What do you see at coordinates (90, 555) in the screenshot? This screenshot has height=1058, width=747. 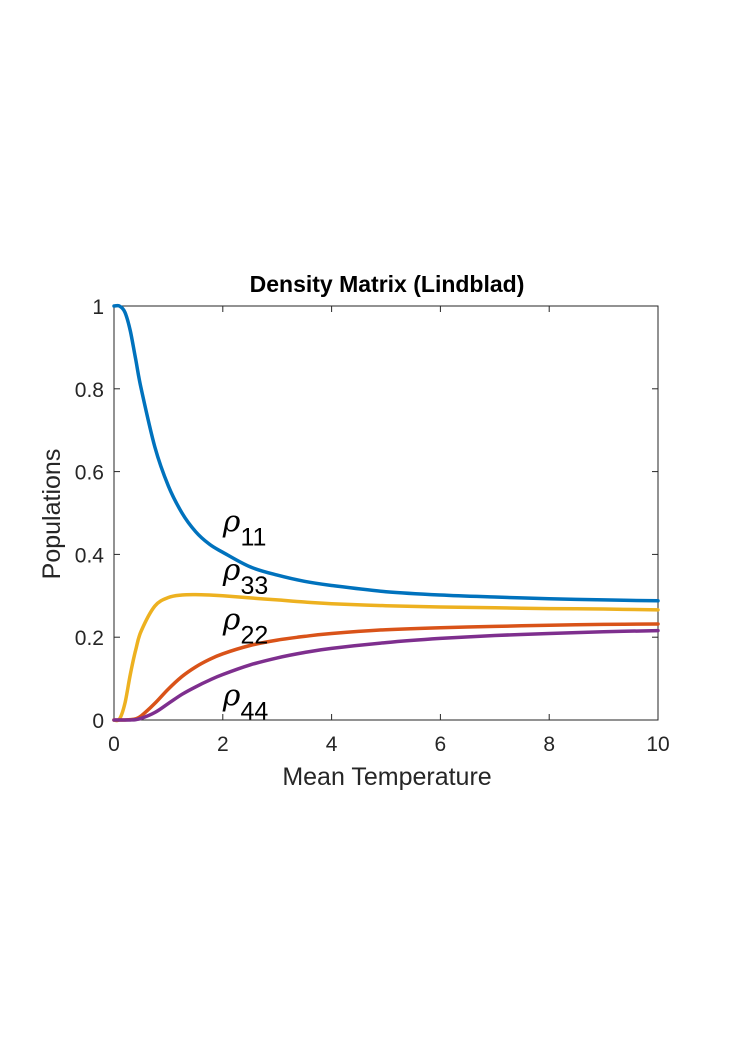 I see `y-tick-label: 0.4` at bounding box center [90, 555].